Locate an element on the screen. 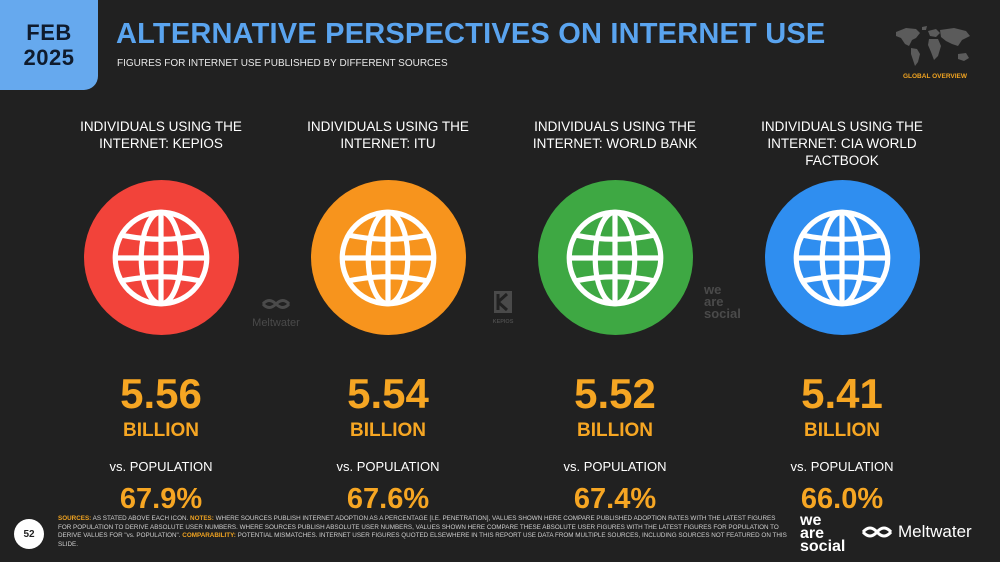 This screenshot has width=1000, height=562. meltwater-watermark: Meltwater is located at coordinates (276, 312).